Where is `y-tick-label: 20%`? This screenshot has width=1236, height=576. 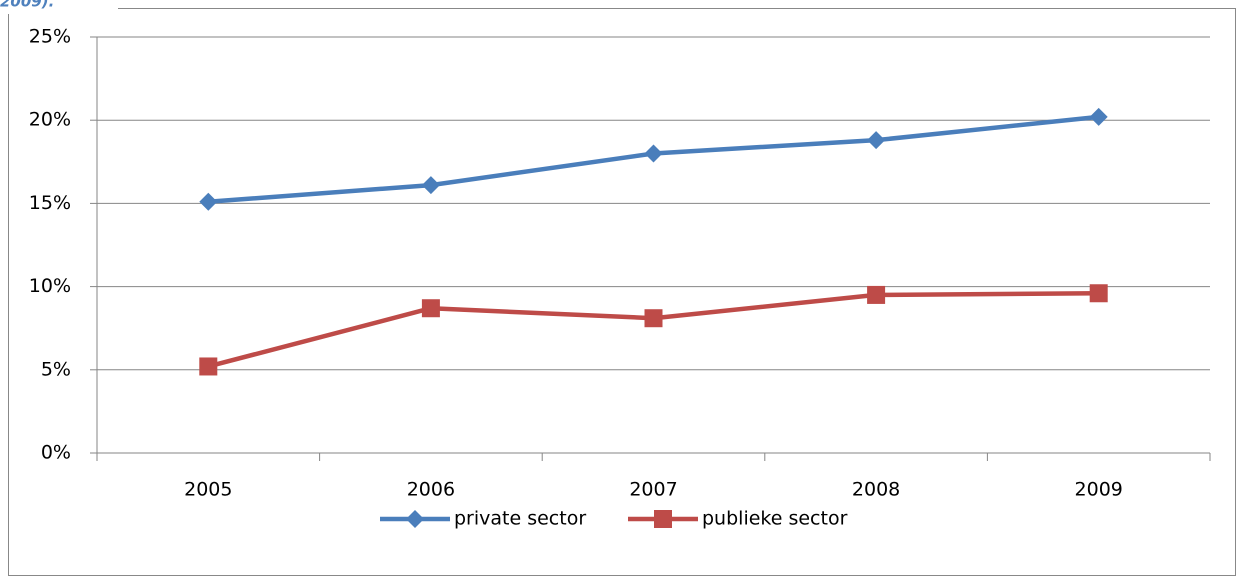 y-tick-label: 20% is located at coordinates (50, 120).